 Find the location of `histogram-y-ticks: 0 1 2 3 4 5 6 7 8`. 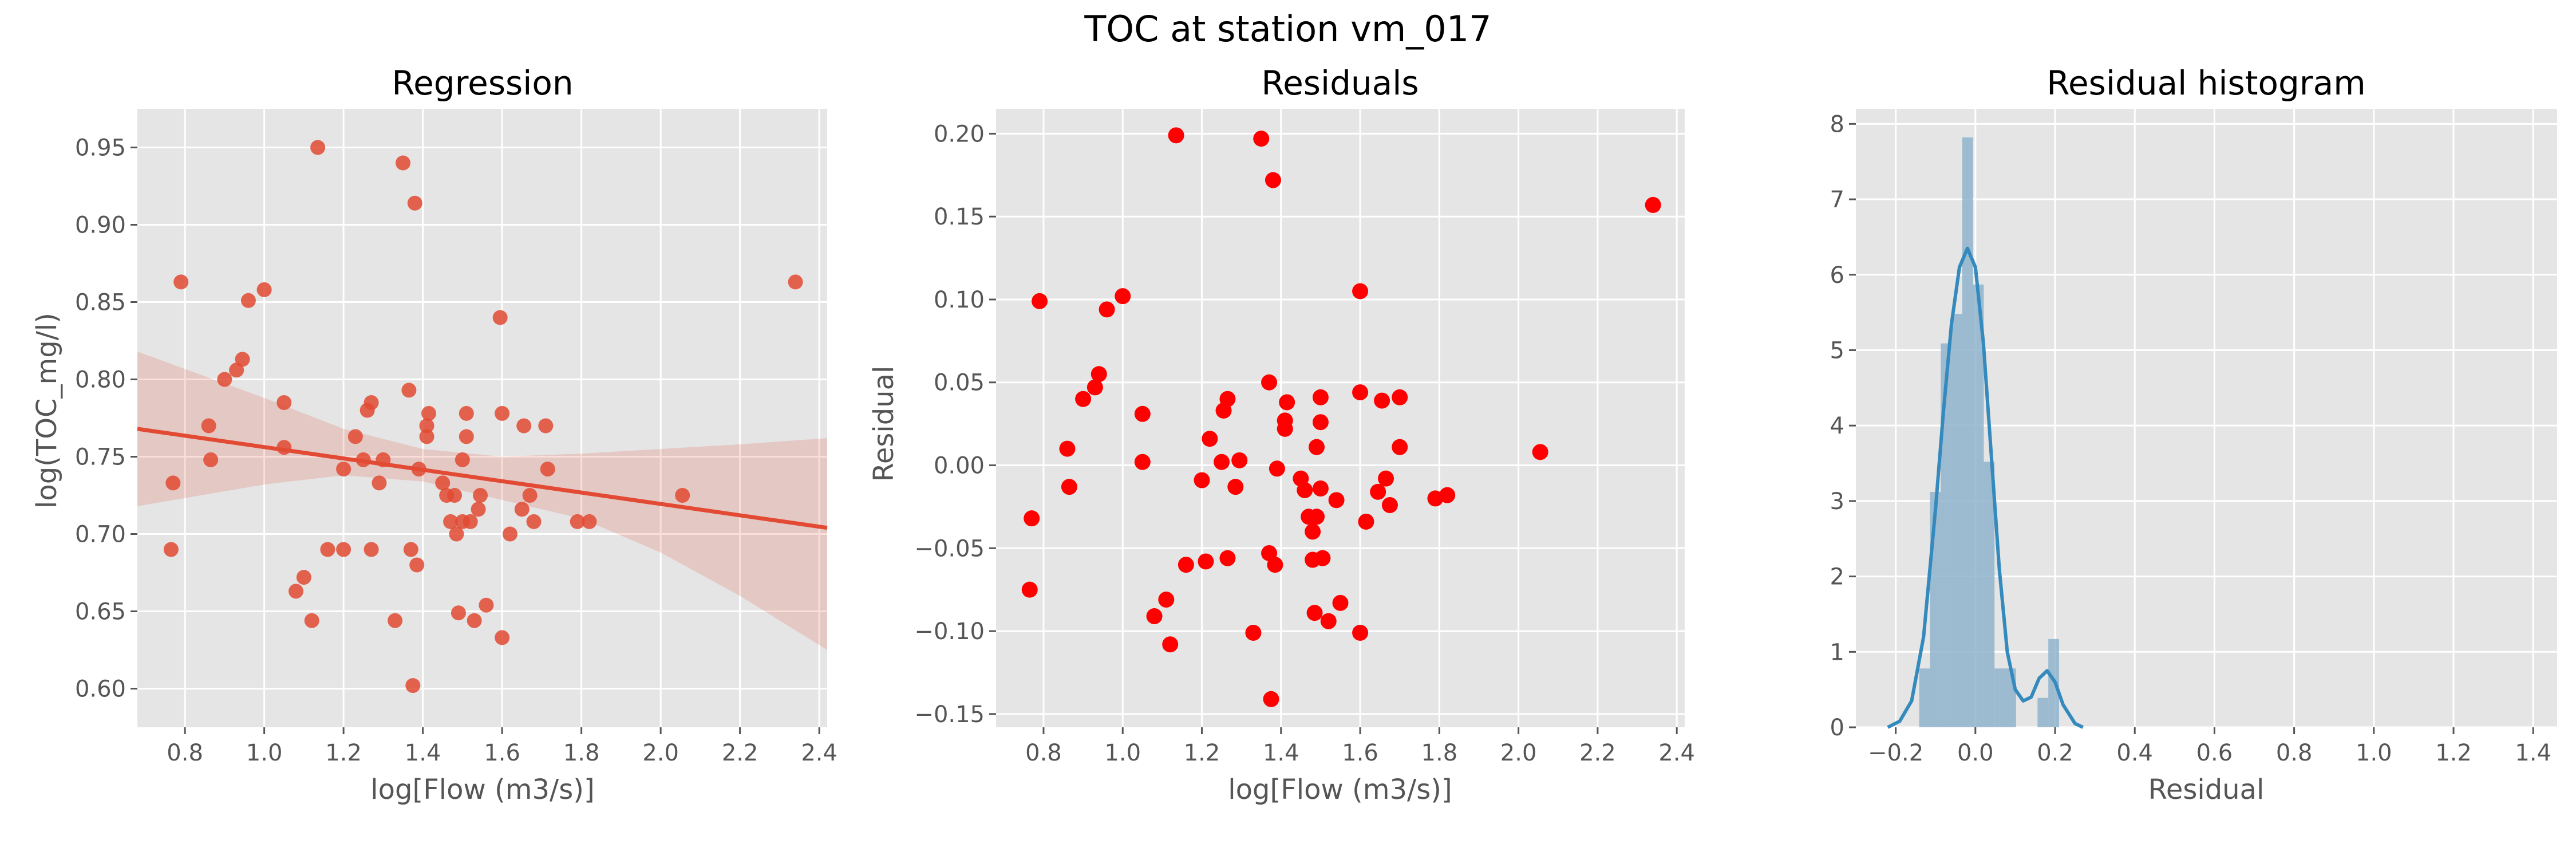

histogram-y-ticks: 0 1 2 3 4 5 6 7 8 is located at coordinates (1843, 426).